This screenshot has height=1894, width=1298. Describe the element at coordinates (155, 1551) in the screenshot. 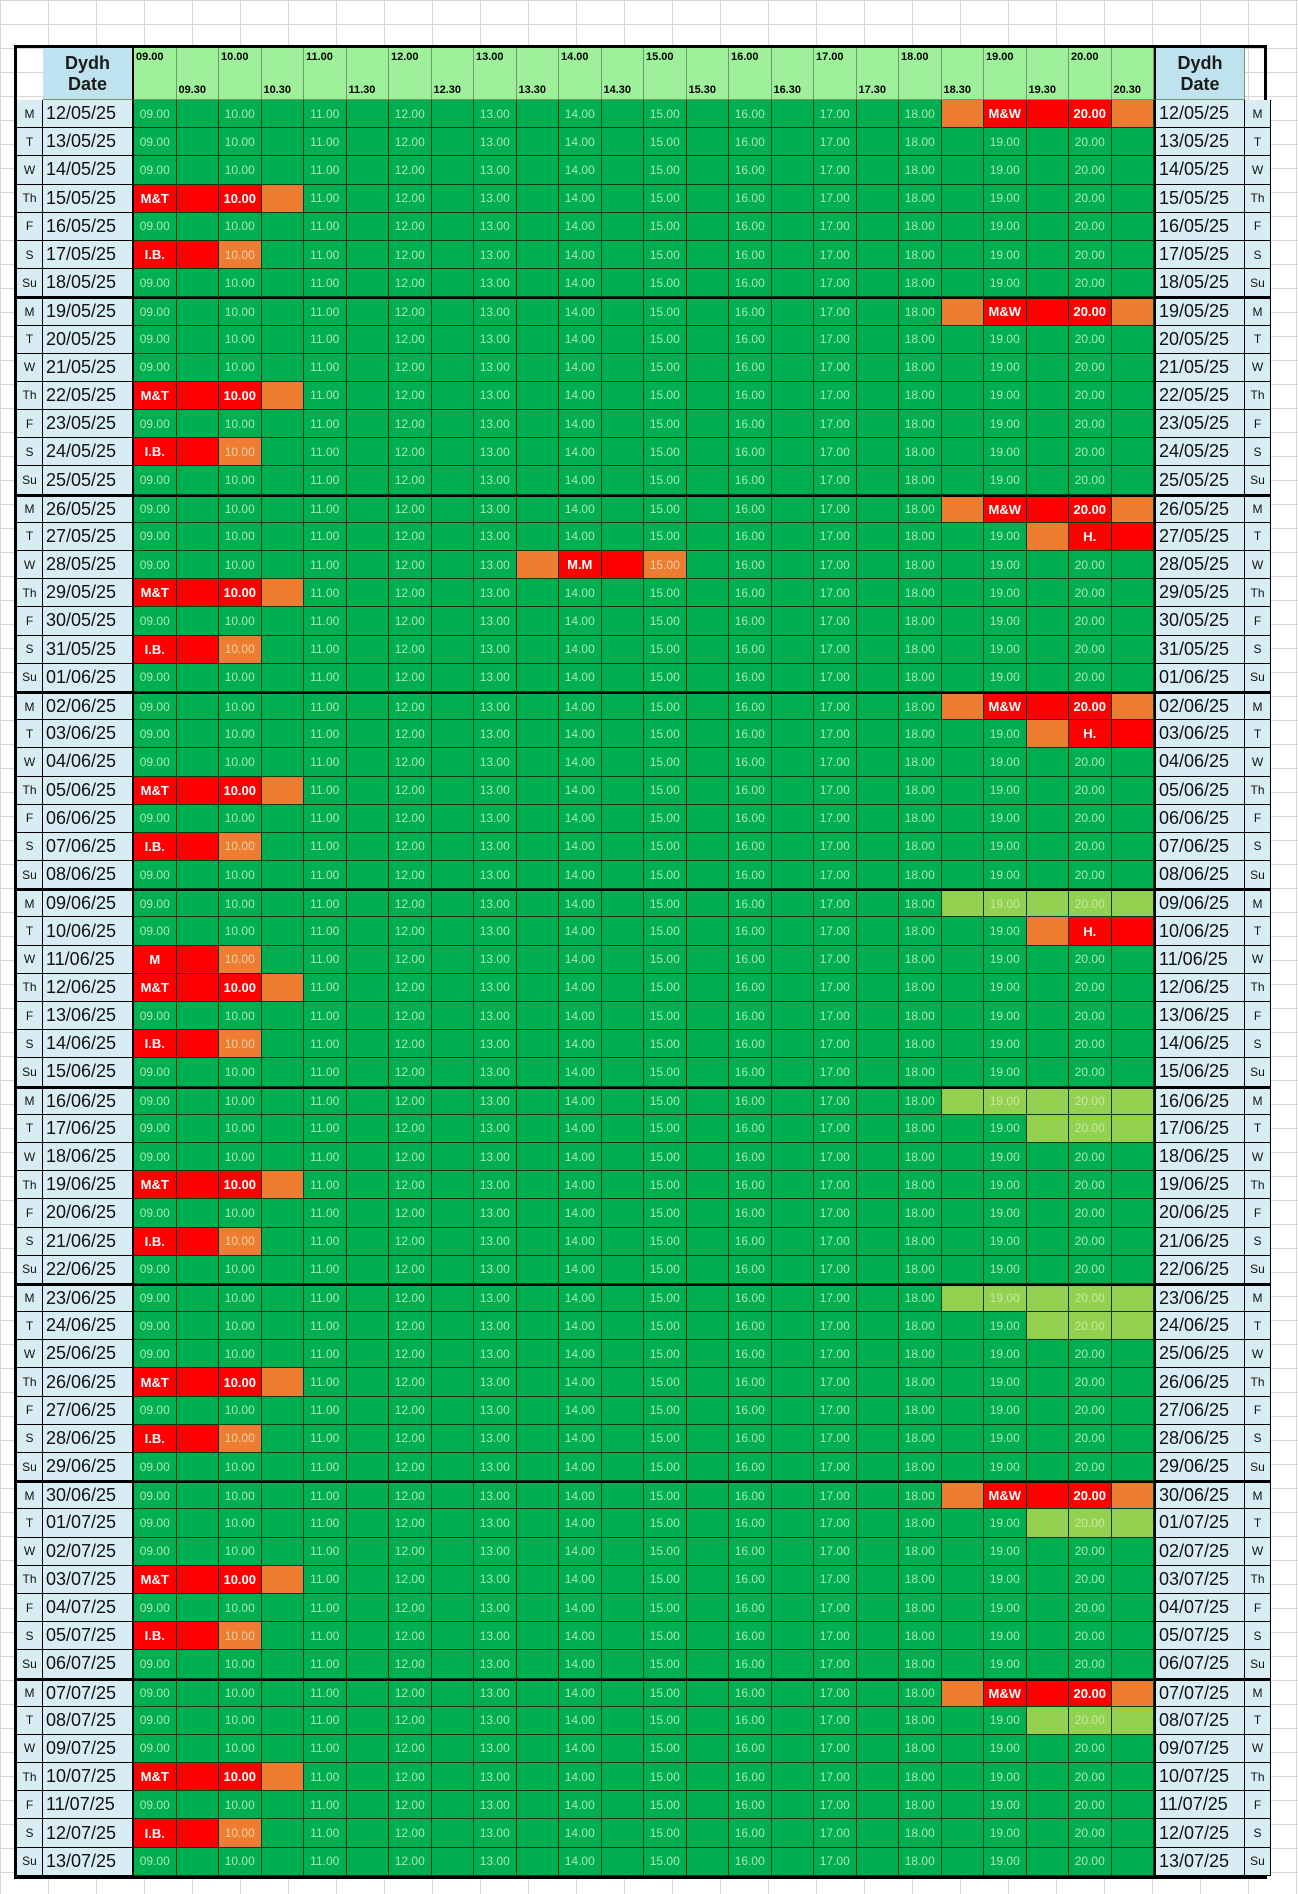

I see `free-slot: 09.00` at that location.